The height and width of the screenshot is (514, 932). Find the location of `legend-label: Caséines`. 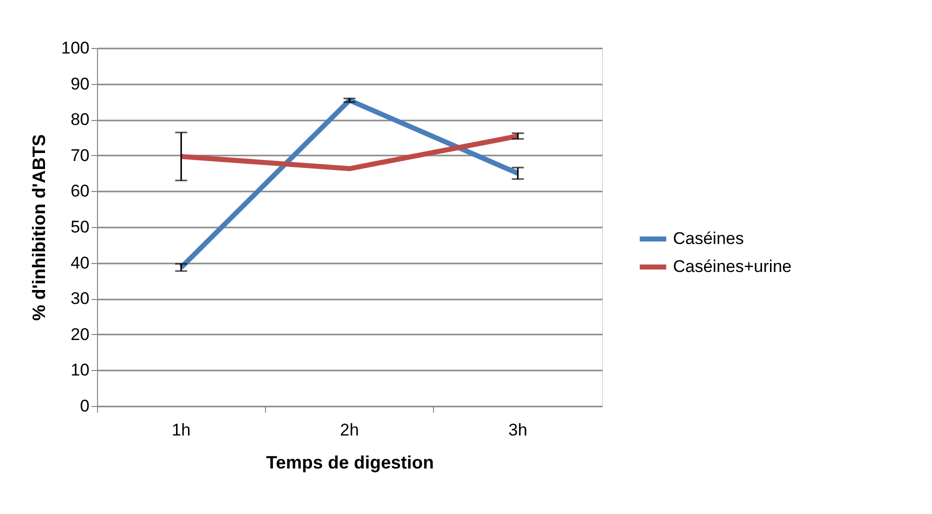

legend-label: Caséines is located at coordinates (708, 238).